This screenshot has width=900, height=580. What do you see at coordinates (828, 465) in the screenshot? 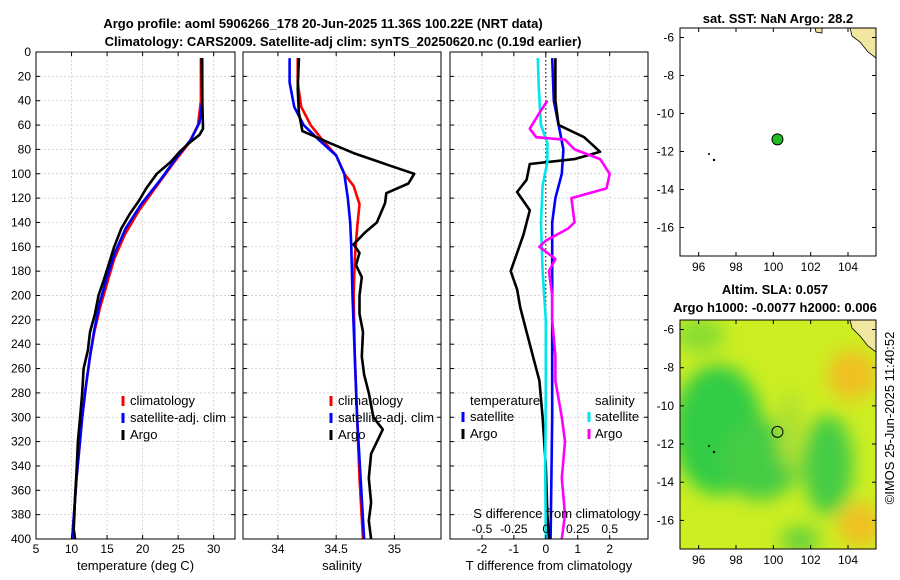
I see `sla-low-east` at bounding box center [828, 465].